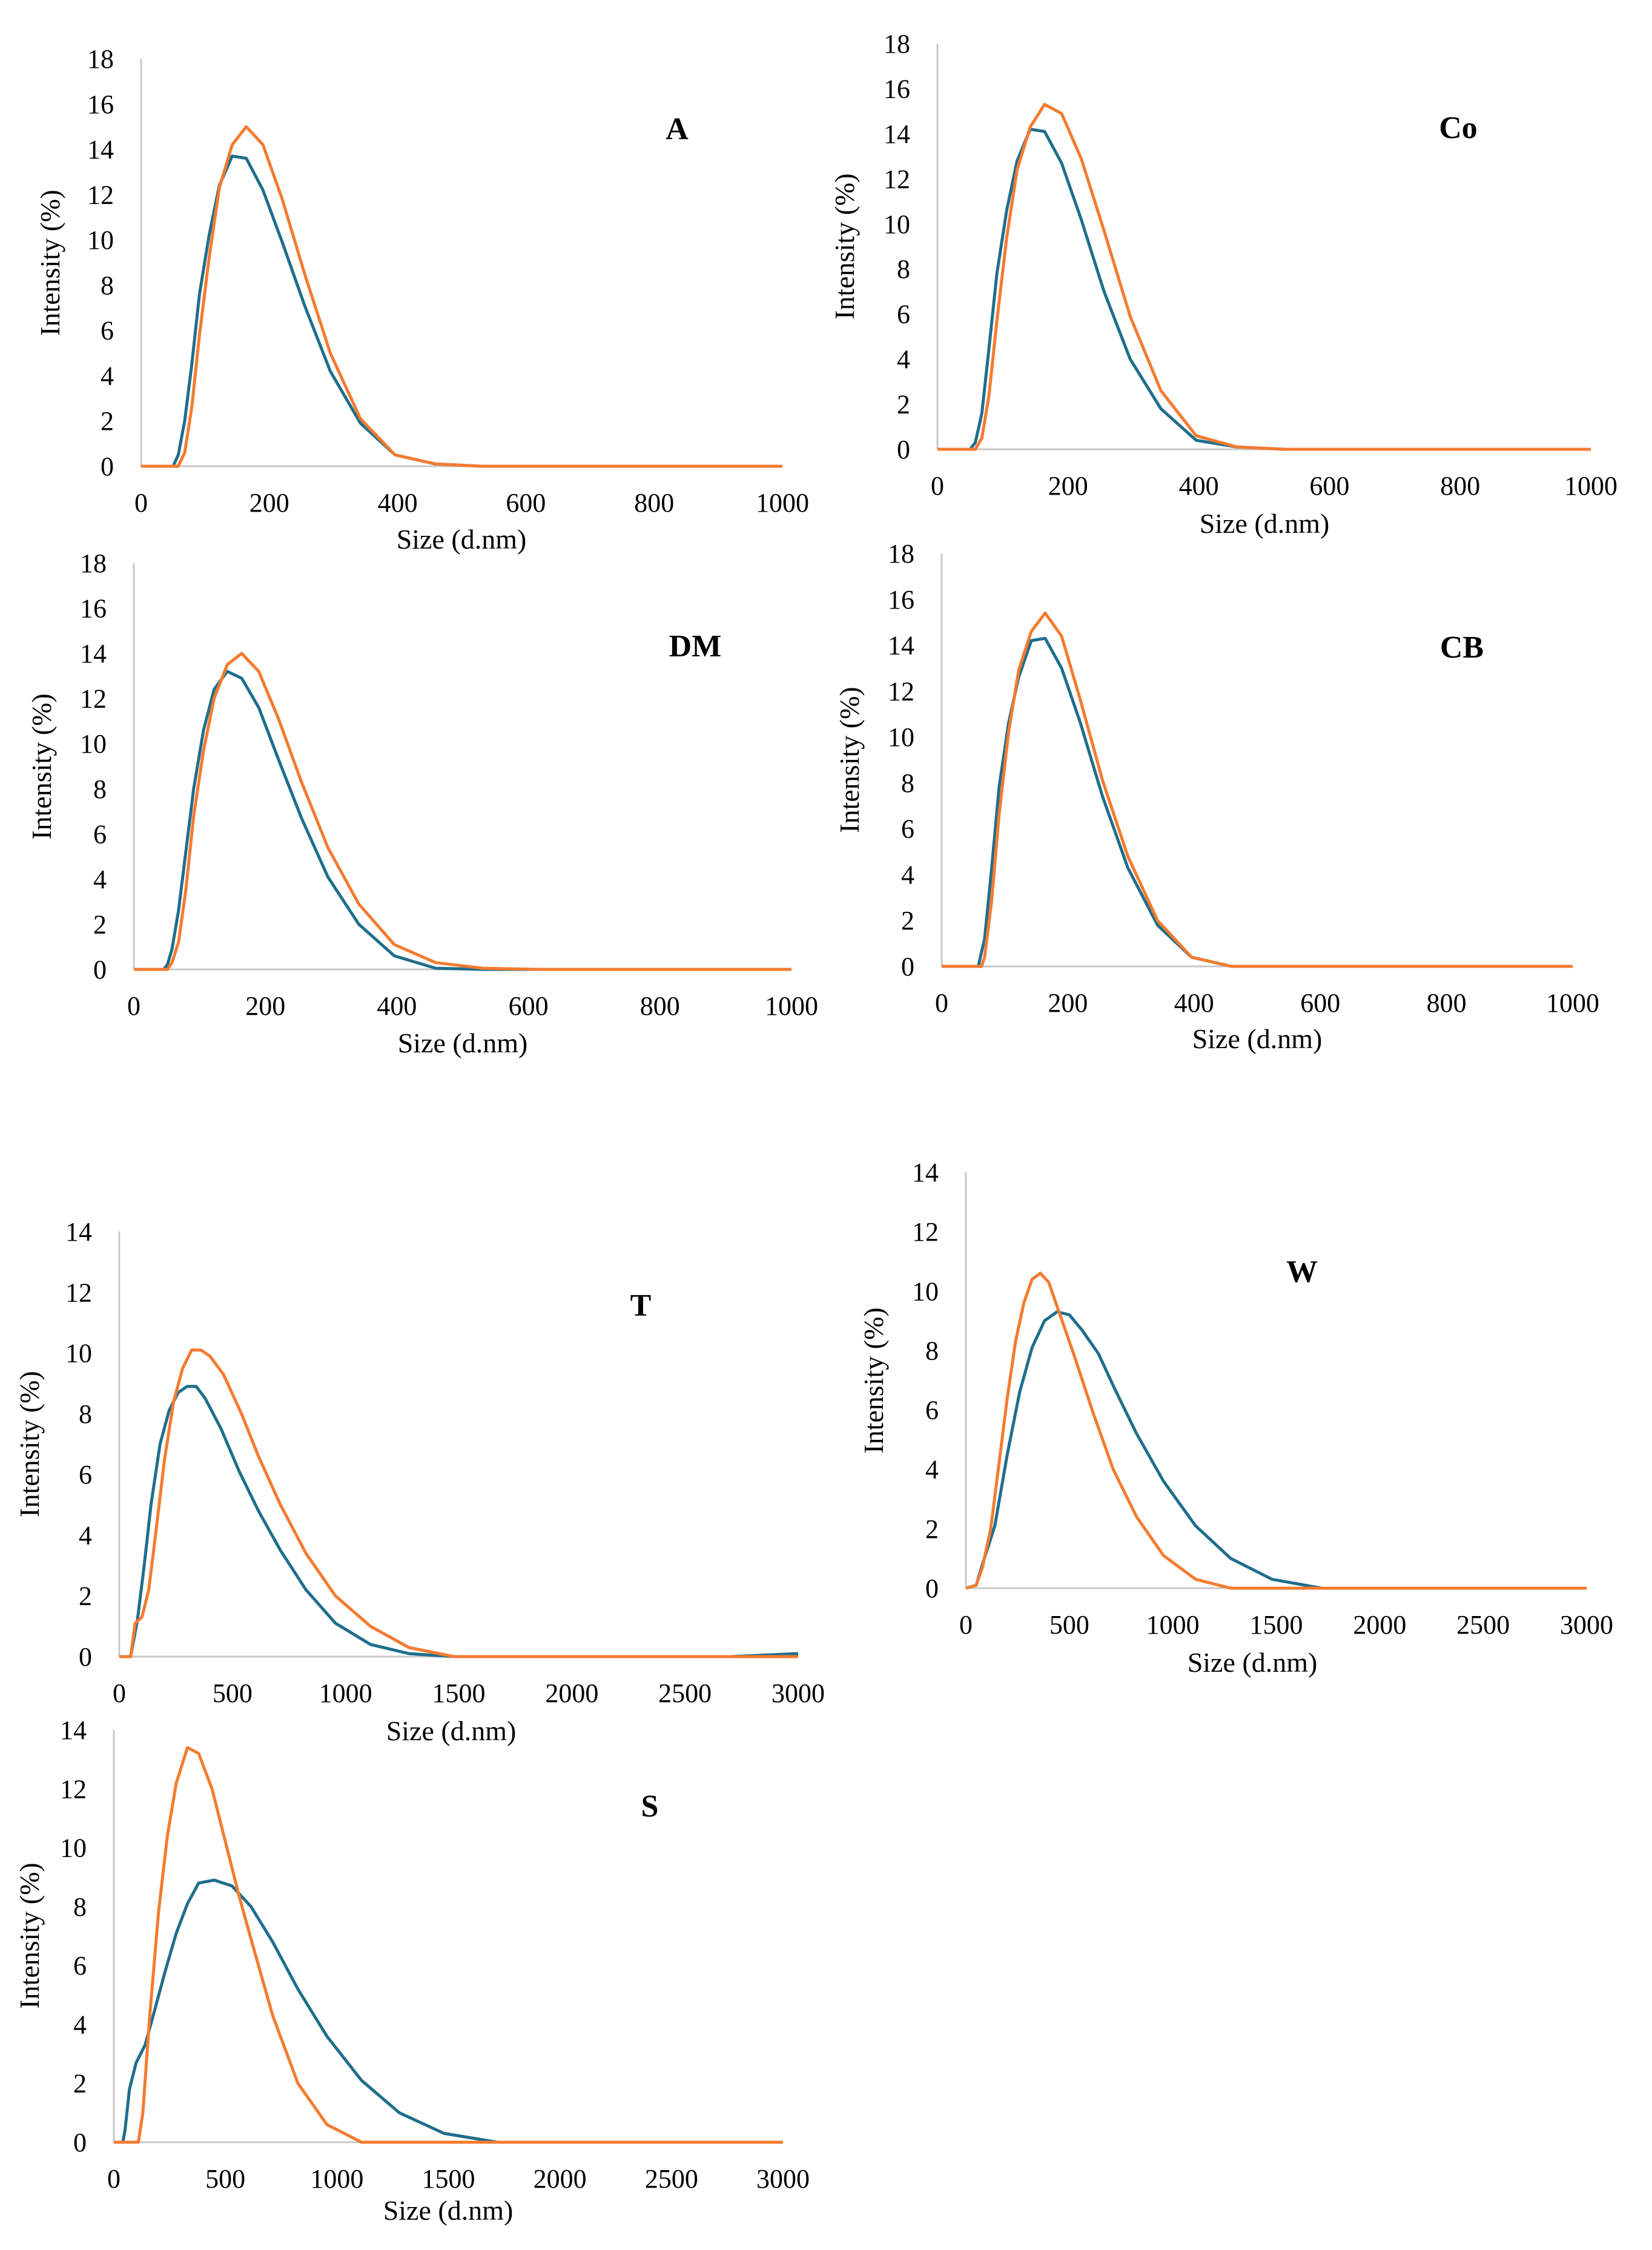 The image size is (1652, 2250). I want to click on panel-label-a: A, so click(677, 129).